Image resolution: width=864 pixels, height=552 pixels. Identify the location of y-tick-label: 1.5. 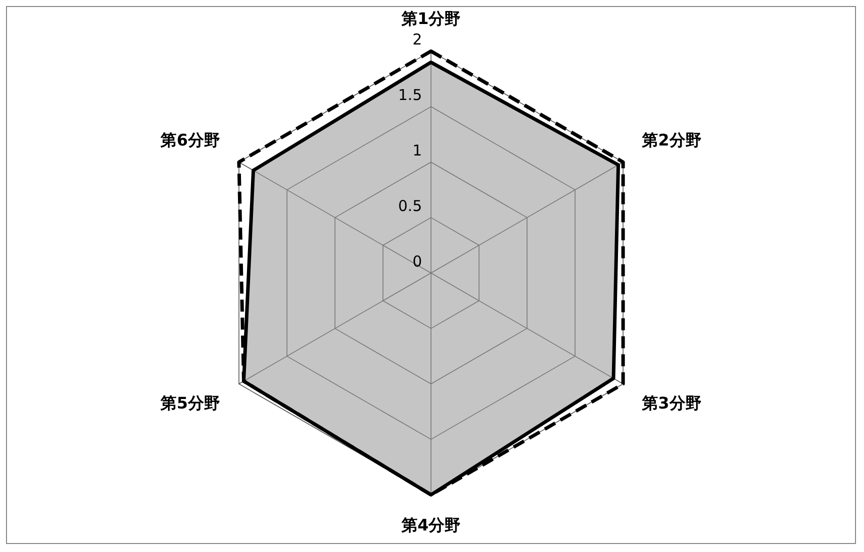
(410, 95).